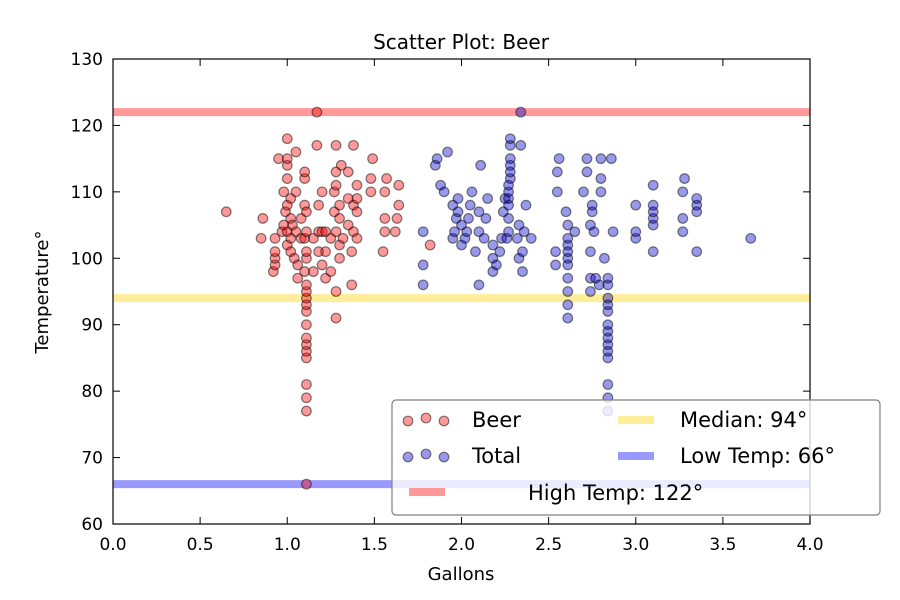 The height and width of the screenshot is (600, 900). I want to click on y-tick-label: 70, so click(92, 459).